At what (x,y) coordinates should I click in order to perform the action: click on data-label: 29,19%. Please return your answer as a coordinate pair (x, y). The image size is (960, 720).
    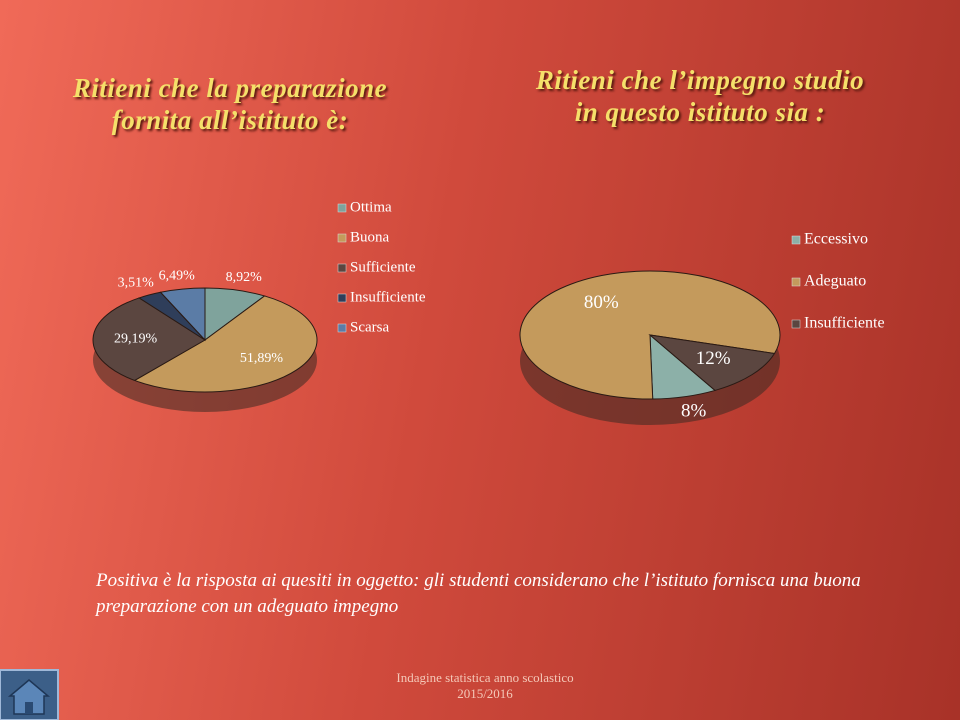
    Looking at the image, I should click on (136, 338).